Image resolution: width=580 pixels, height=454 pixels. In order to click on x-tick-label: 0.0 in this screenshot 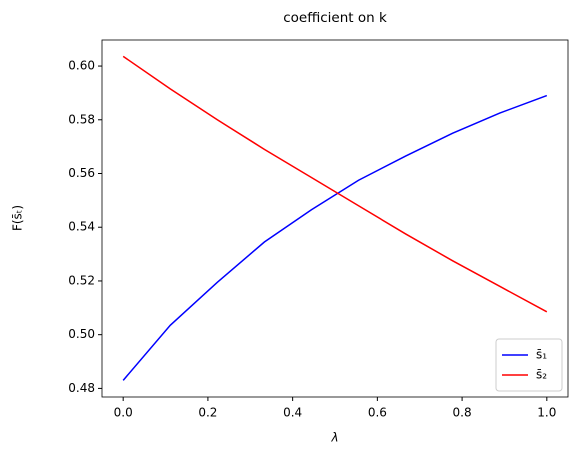, I will do `click(123, 413)`.